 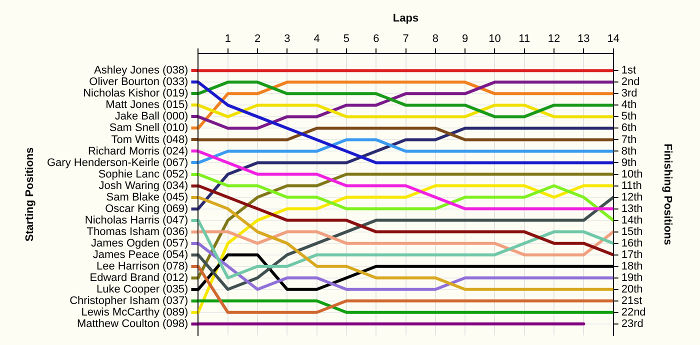 I want to click on legend-label: Oscar King (069), so click(x=146, y=208).